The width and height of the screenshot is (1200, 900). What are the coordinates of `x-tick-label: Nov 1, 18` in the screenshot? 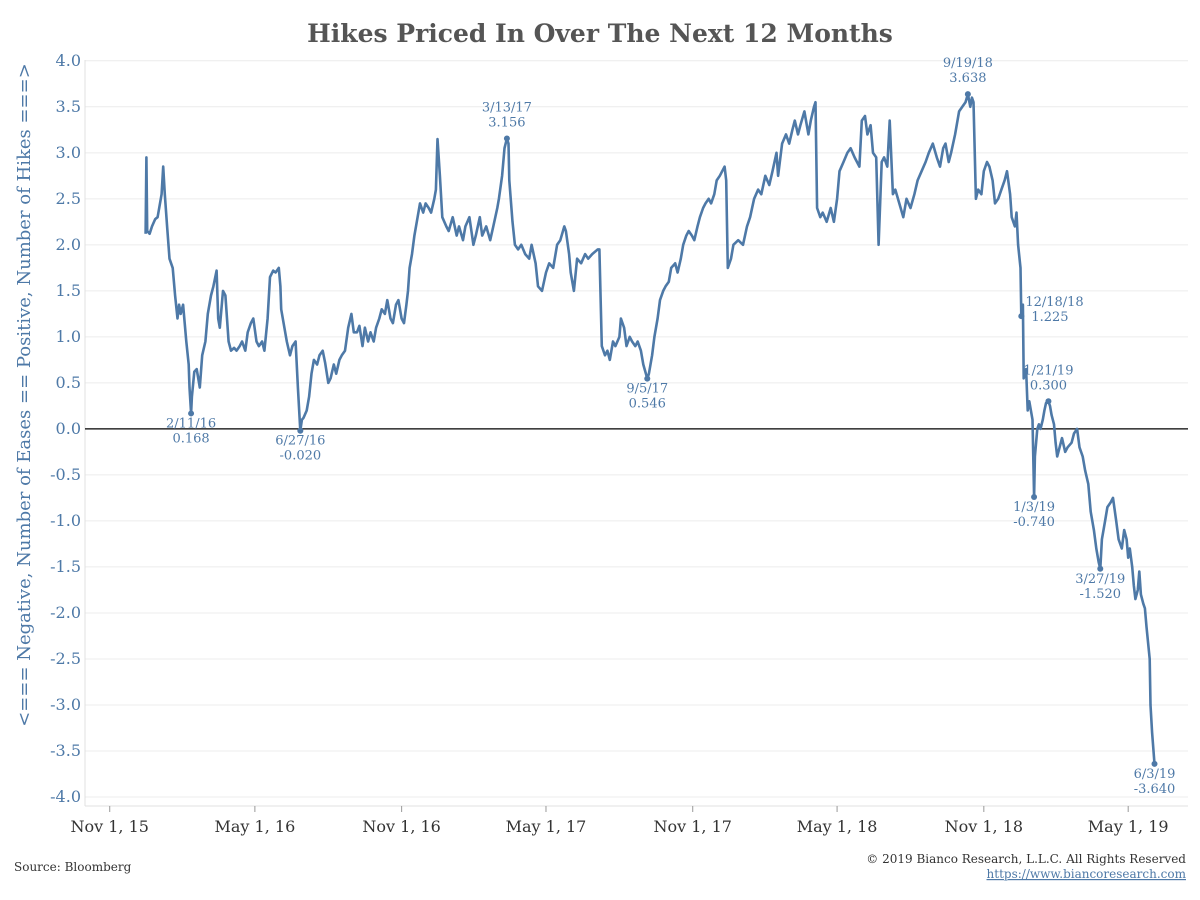 It's located at (984, 826).